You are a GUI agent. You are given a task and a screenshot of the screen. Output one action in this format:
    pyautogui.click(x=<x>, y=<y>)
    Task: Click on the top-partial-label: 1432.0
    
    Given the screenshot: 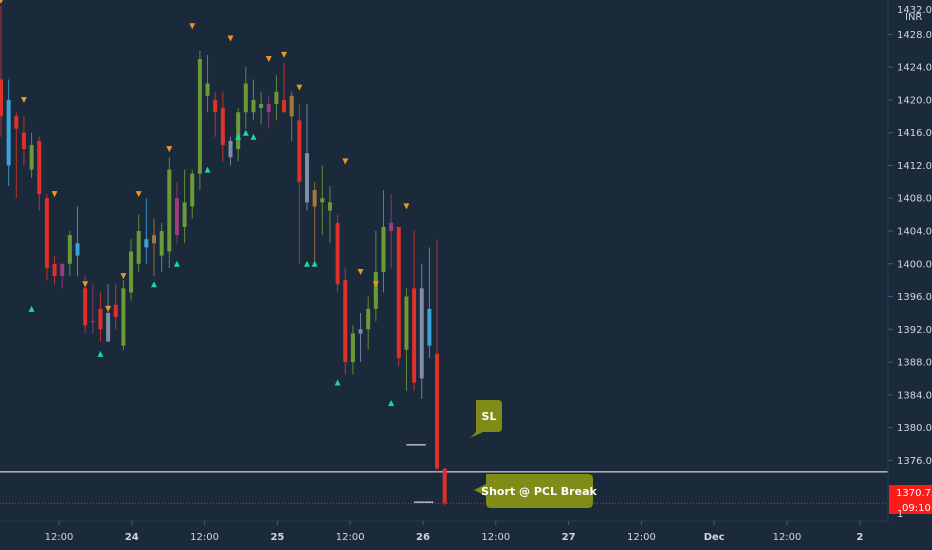 What is the action you would take?
    pyautogui.click(x=914, y=10)
    